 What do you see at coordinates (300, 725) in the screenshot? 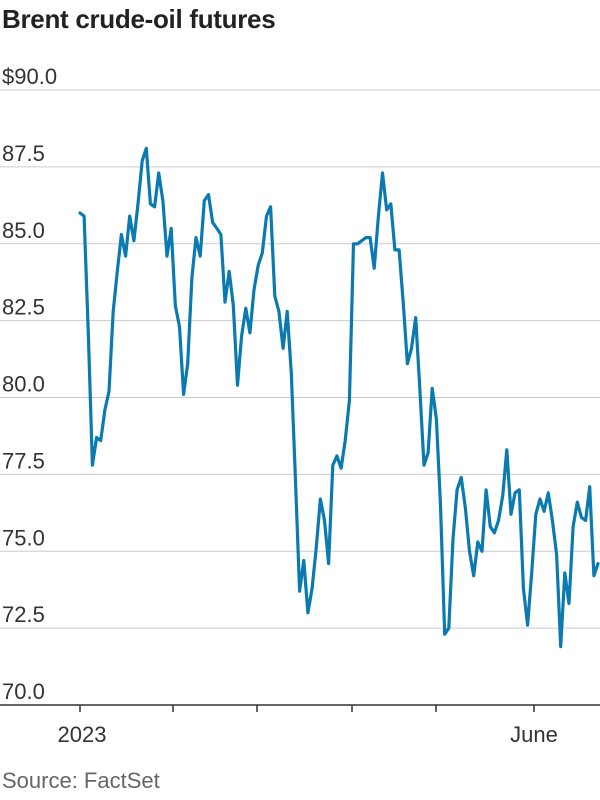
I see `x-axis: 2023 June` at bounding box center [300, 725].